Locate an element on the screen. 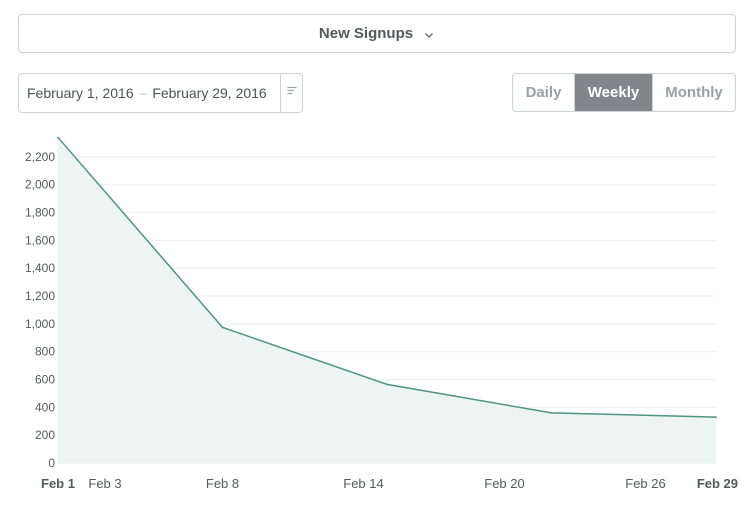  y-tick-label: 800 is located at coordinates (45, 352).